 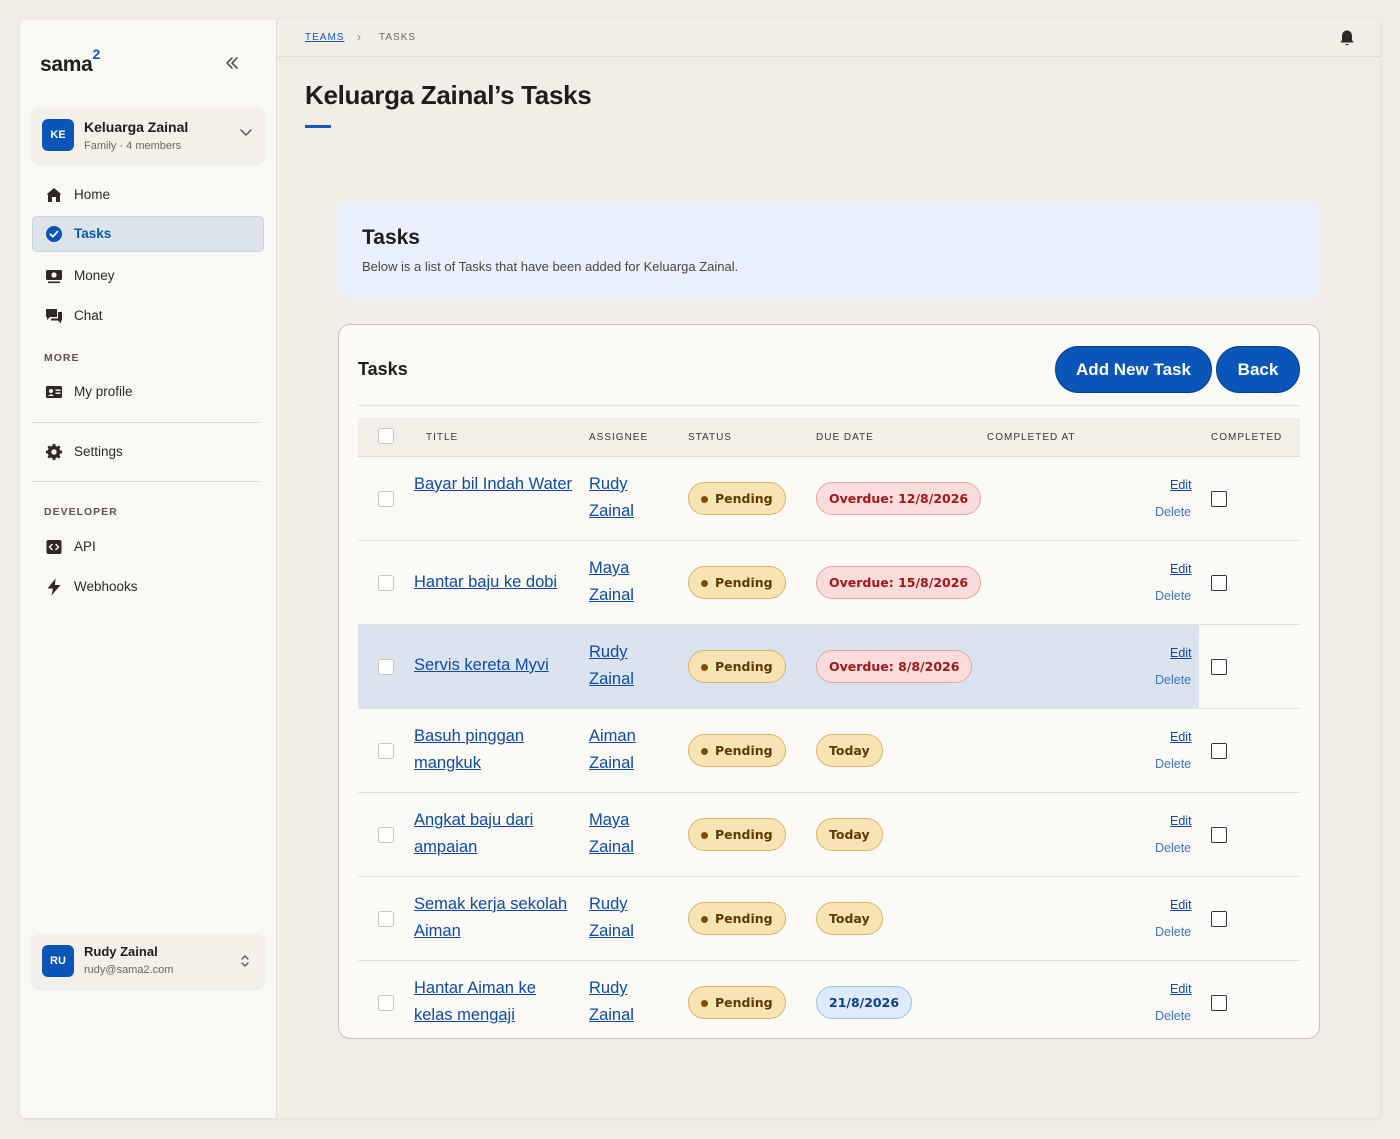 What do you see at coordinates (491, 917) in the screenshot?
I see `task-title-link: Semak kerja sekolah Aiman` at bounding box center [491, 917].